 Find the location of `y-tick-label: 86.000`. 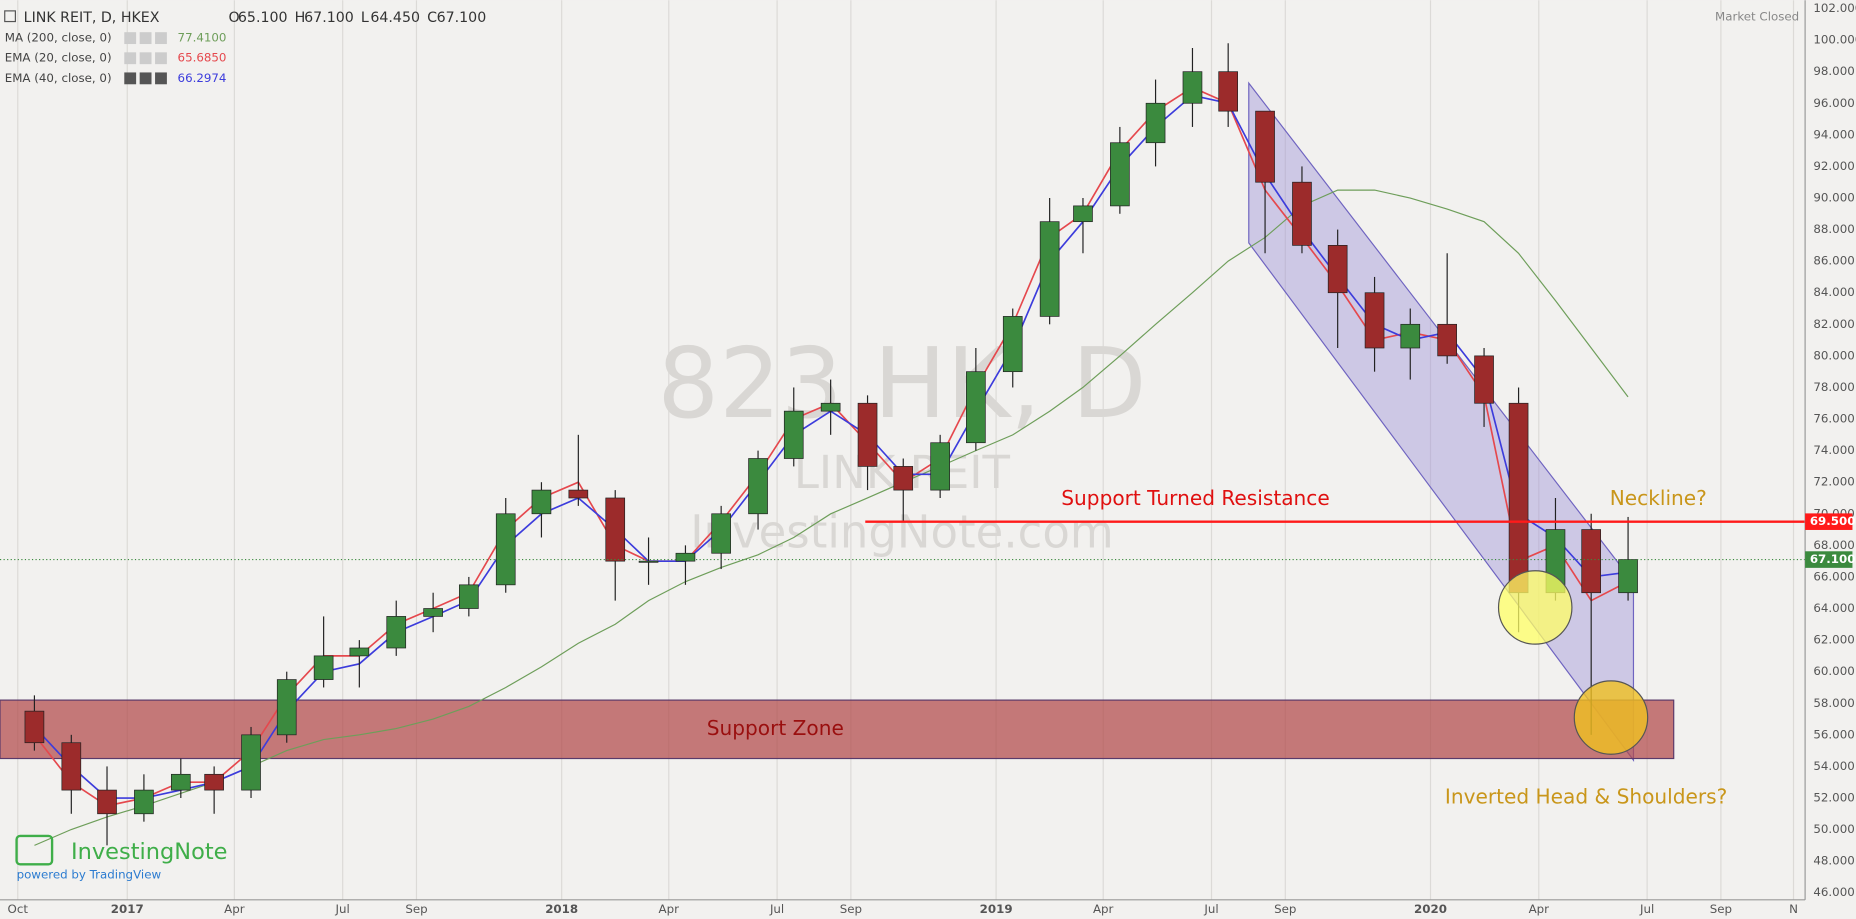

y-tick-label: 86.000 is located at coordinates (1833, 261).